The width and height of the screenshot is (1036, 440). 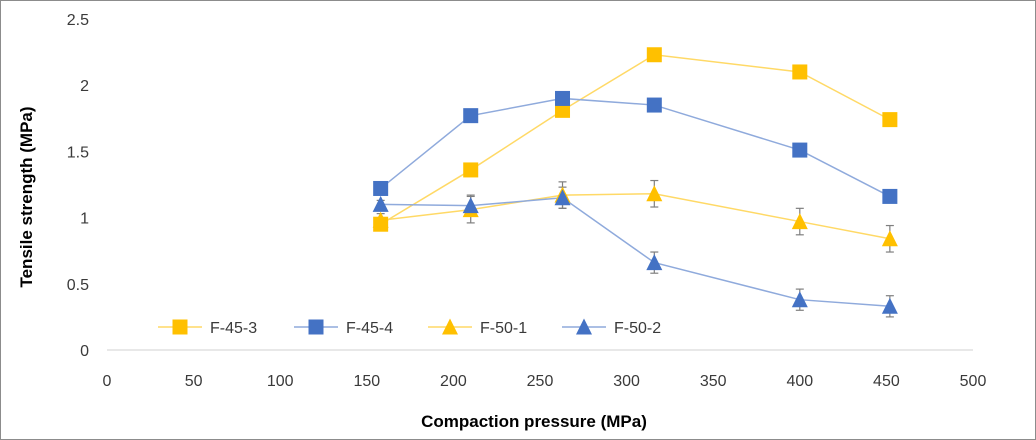 What do you see at coordinates (84, 351) in the screenshot?
I see `y-tick-label: 0` at bounding box center [84, 351].